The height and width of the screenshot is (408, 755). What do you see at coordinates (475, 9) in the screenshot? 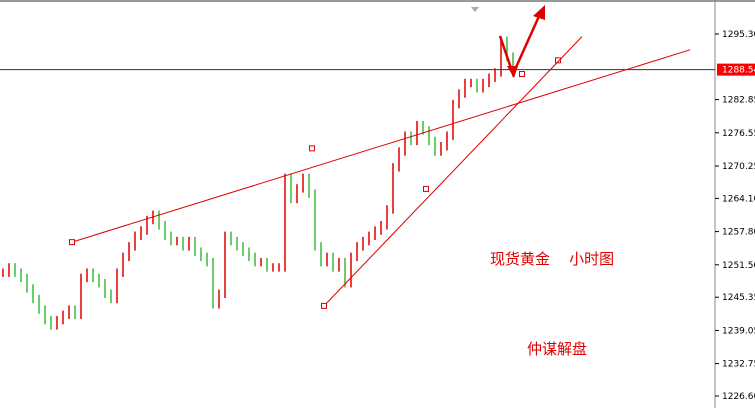
I see `shift-marker-icon` at bounding box center [475, 9].